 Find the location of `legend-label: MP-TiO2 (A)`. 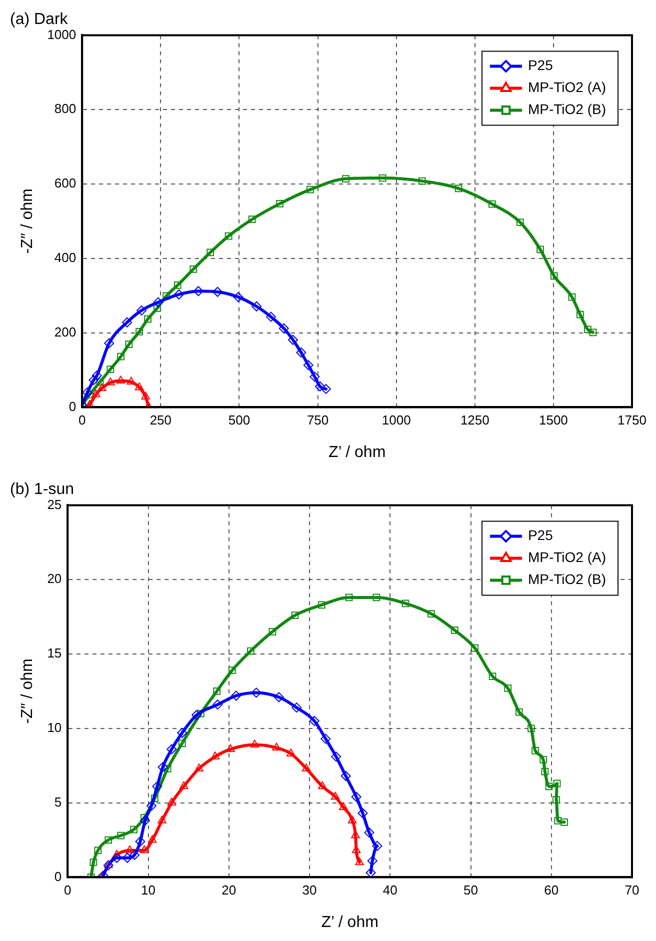

legend-label: MP-TiO2 (A) is located at coordinates (567, 557).